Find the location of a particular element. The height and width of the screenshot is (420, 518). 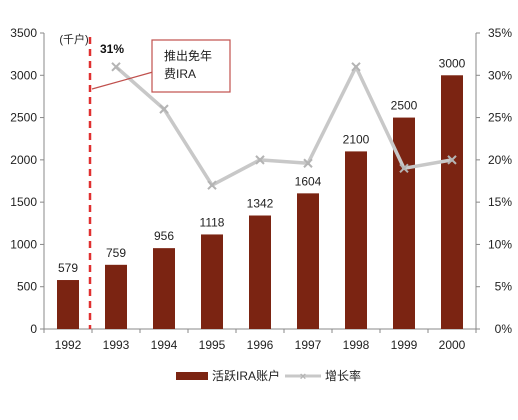

bar-data-label: 579 is located at coordinates (68, 268).